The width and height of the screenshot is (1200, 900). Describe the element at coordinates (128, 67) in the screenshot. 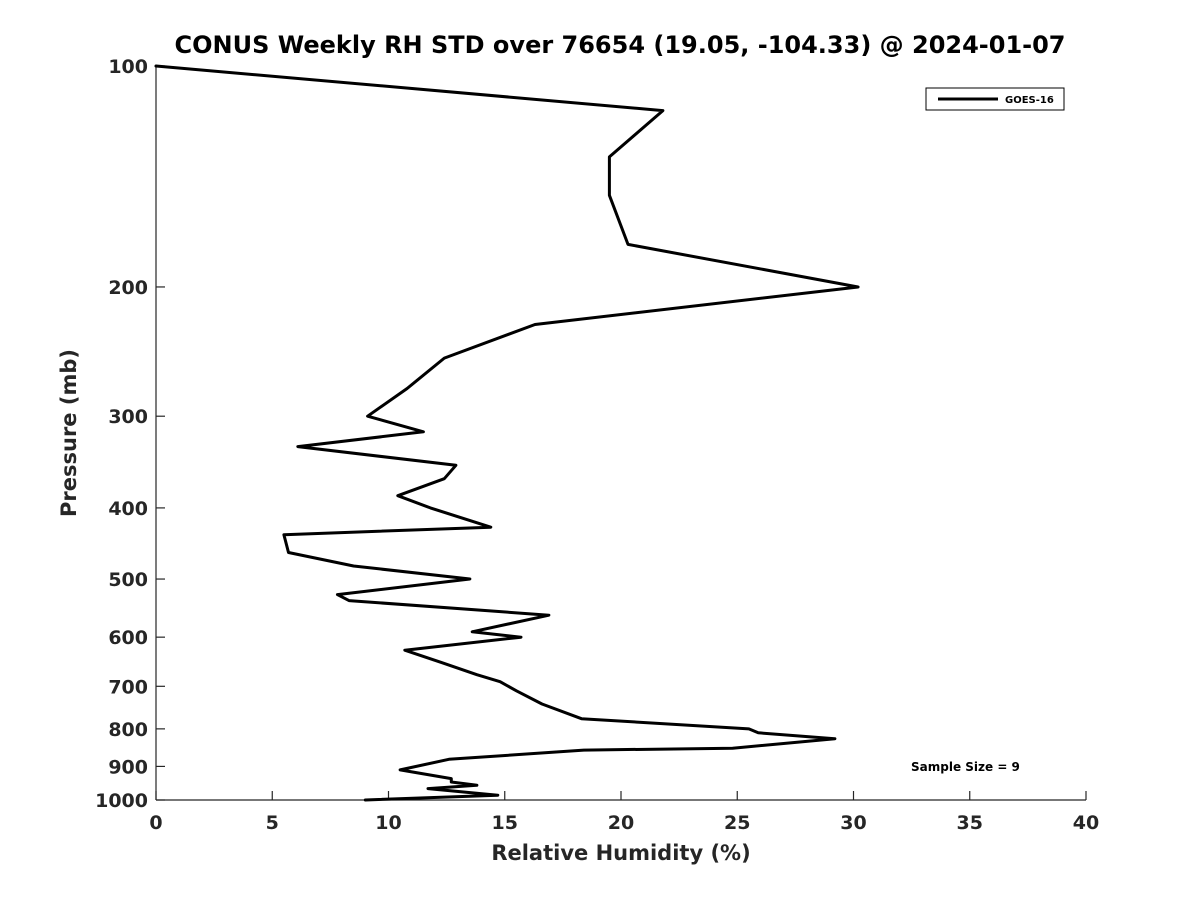

I see `y-tick-label: 100` at that location.